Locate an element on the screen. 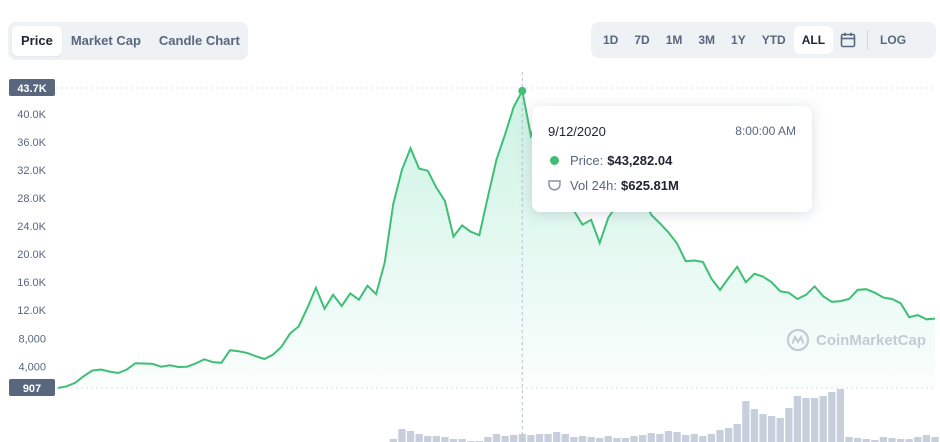 Image resolution: width=940 pixels, height=442 pixels. y-tick-label: 4,000 is located at coordinates (32, 367).